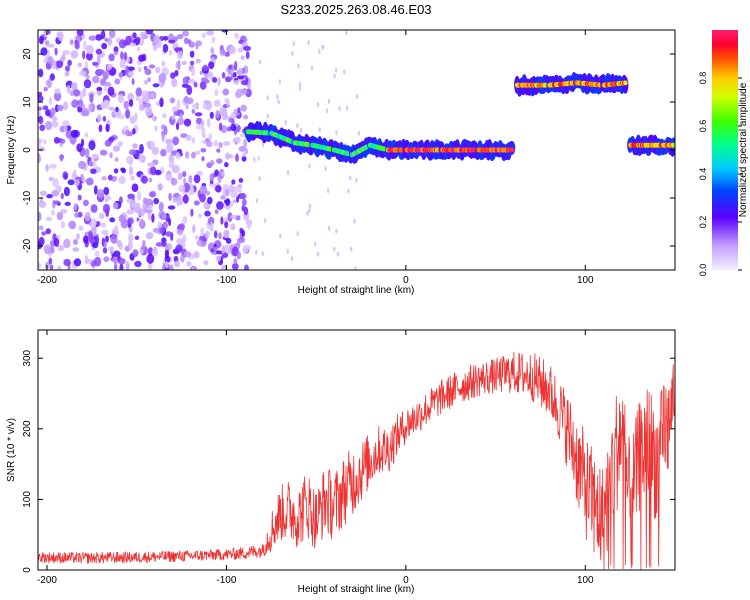  I want to click on figure-title: S233.2025.263.08.46.E03, so click(355, 9).